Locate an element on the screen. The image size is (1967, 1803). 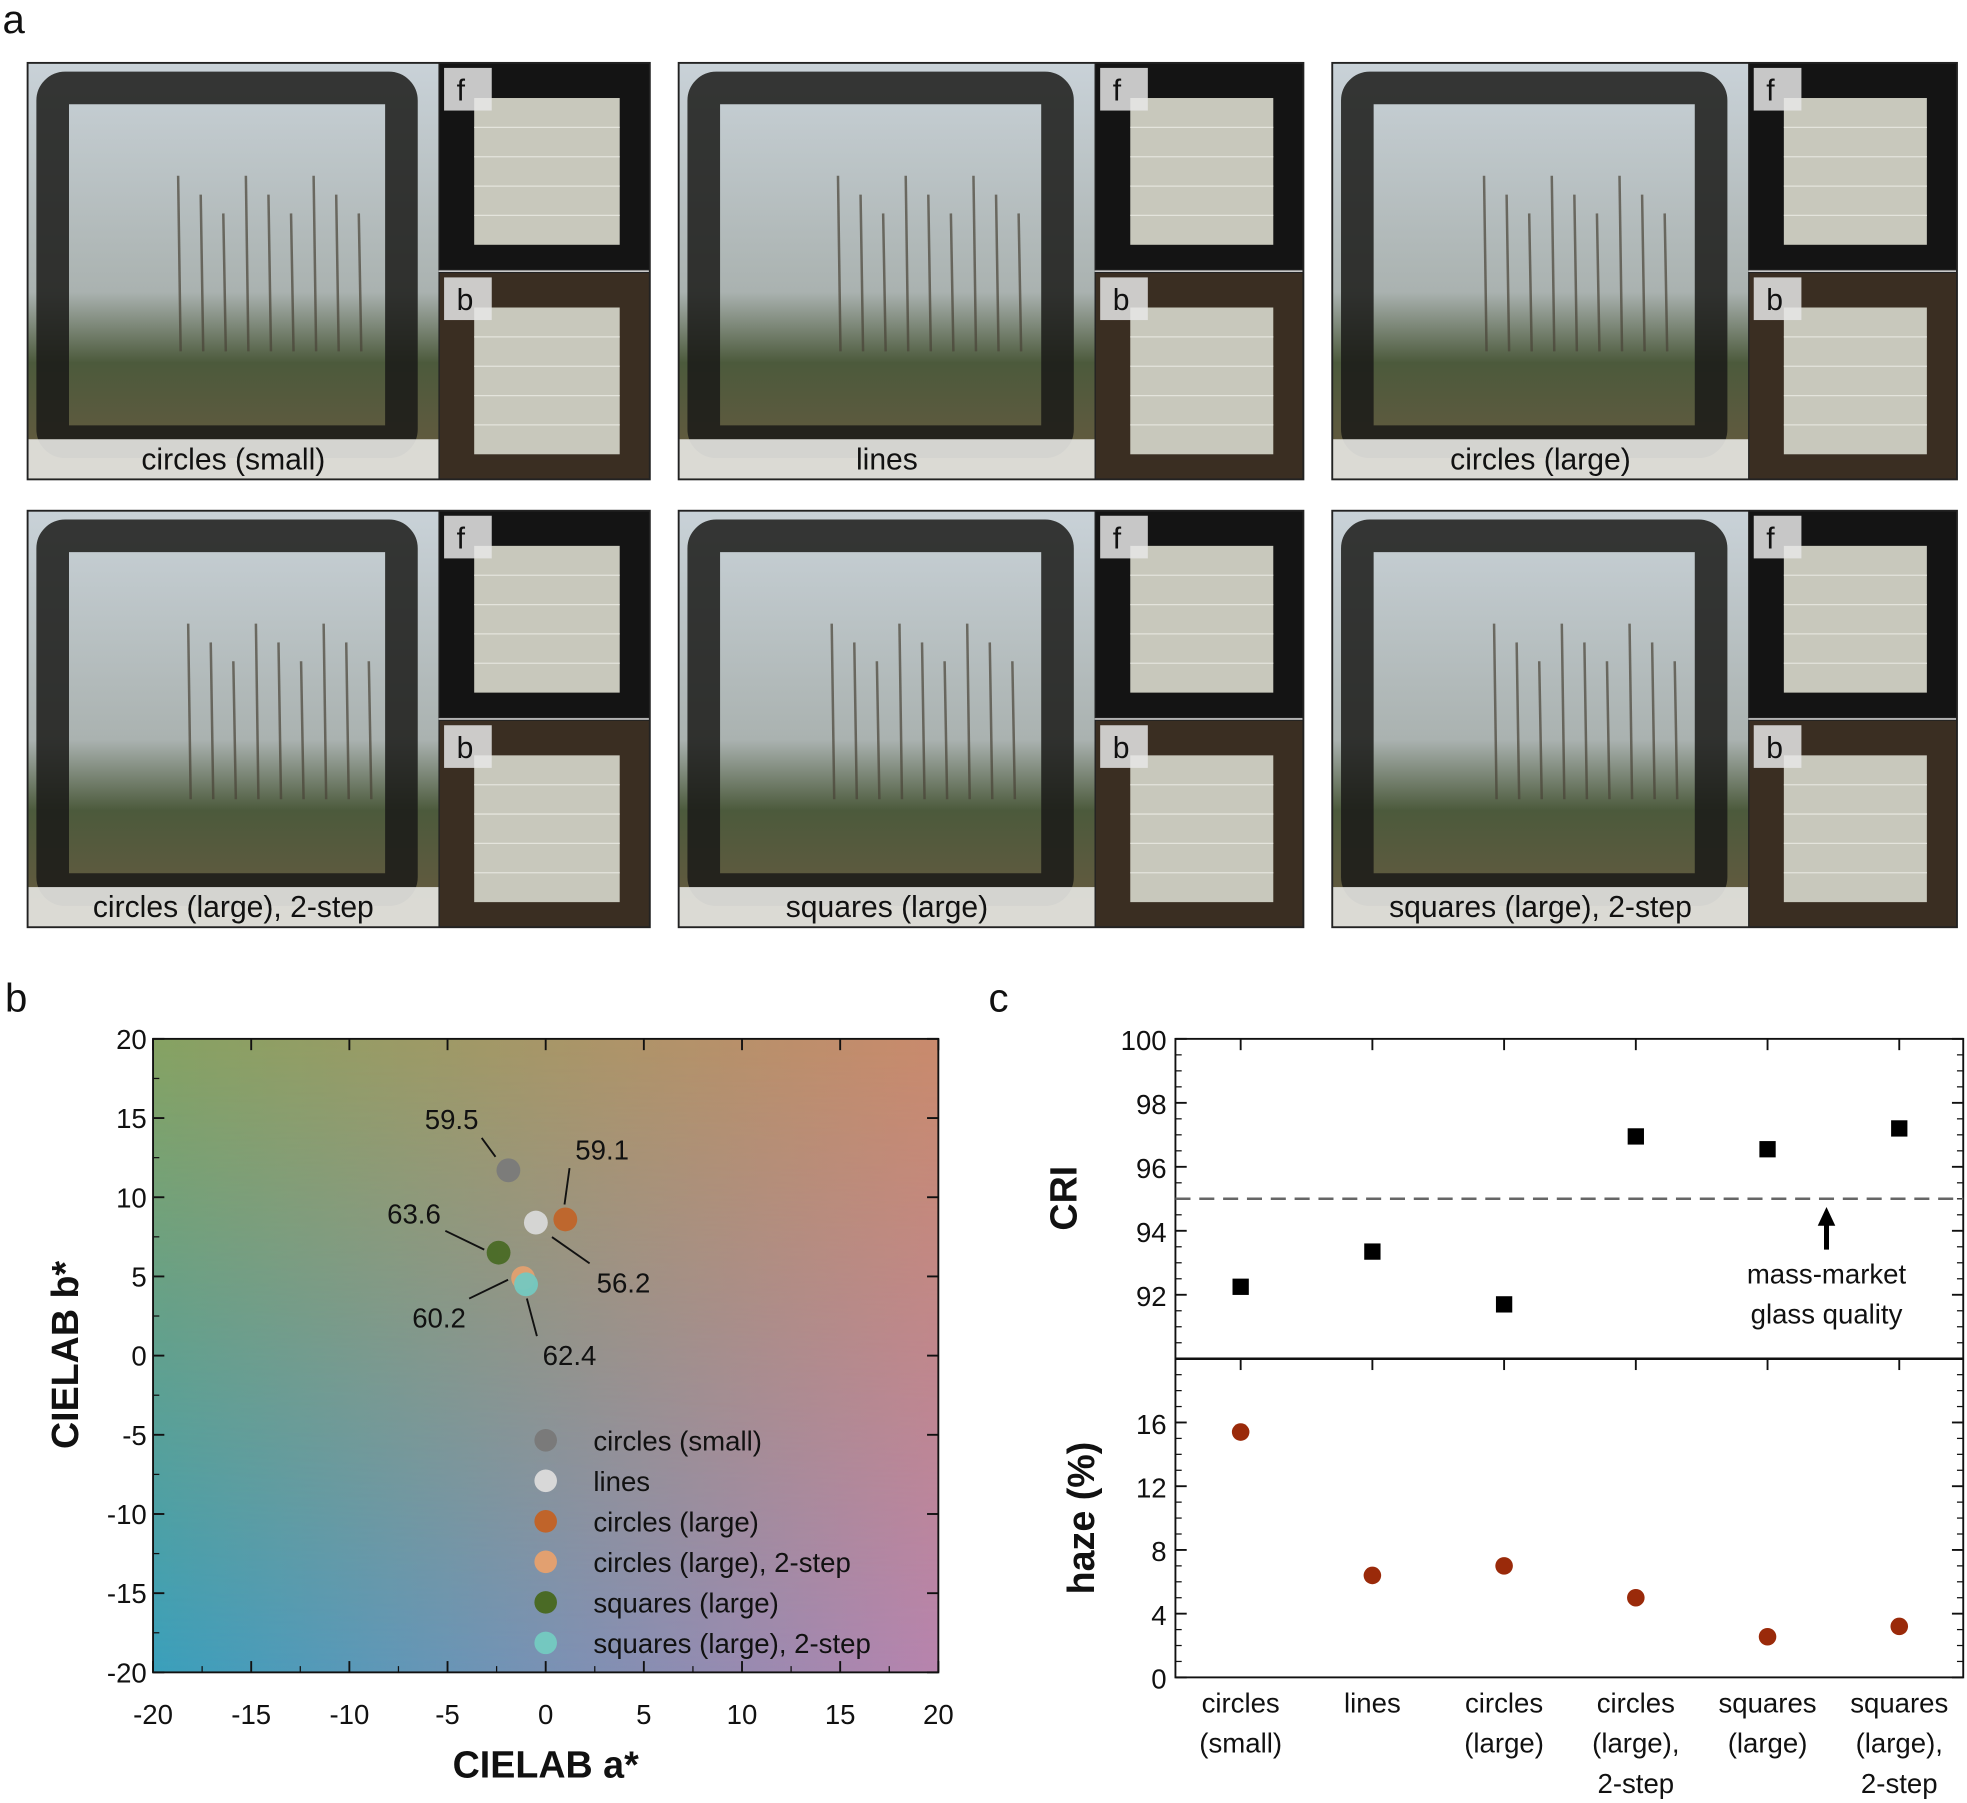
y-axis-label: CIELAB b* is located at coordinates (65, 1355).